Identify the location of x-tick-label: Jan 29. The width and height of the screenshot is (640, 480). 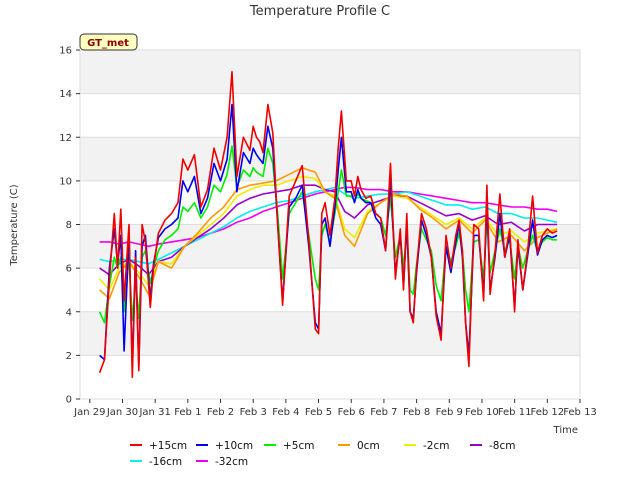
(89, 412).